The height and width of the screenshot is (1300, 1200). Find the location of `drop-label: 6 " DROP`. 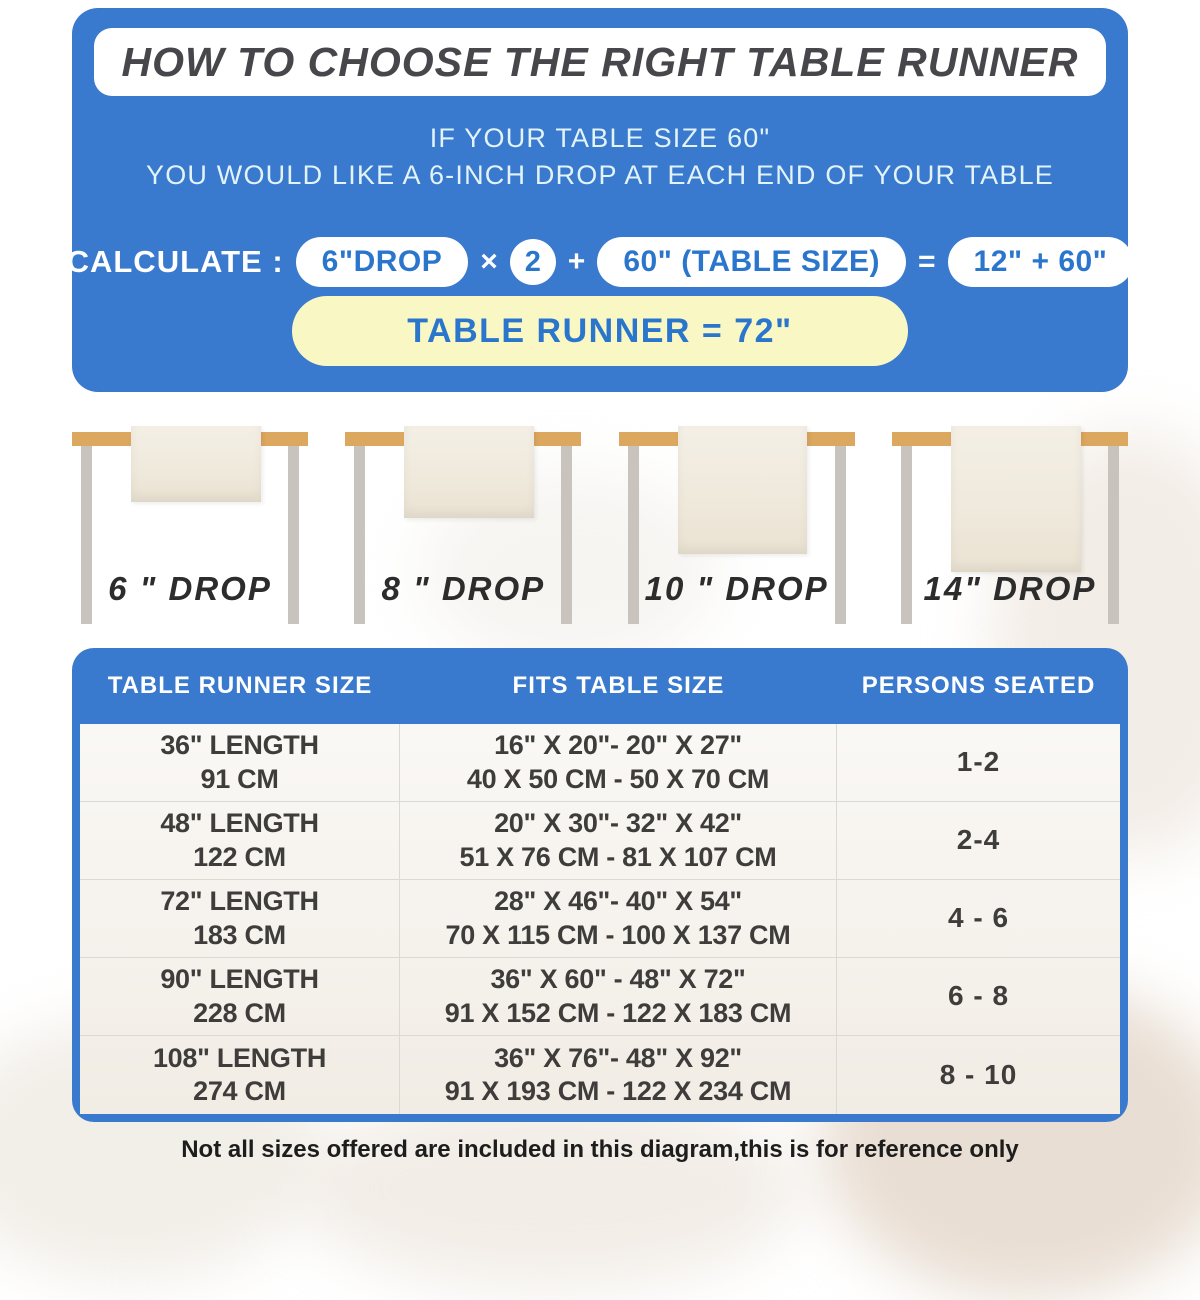

drop-label: 6 " DROP is located at coordinates (190, 588).